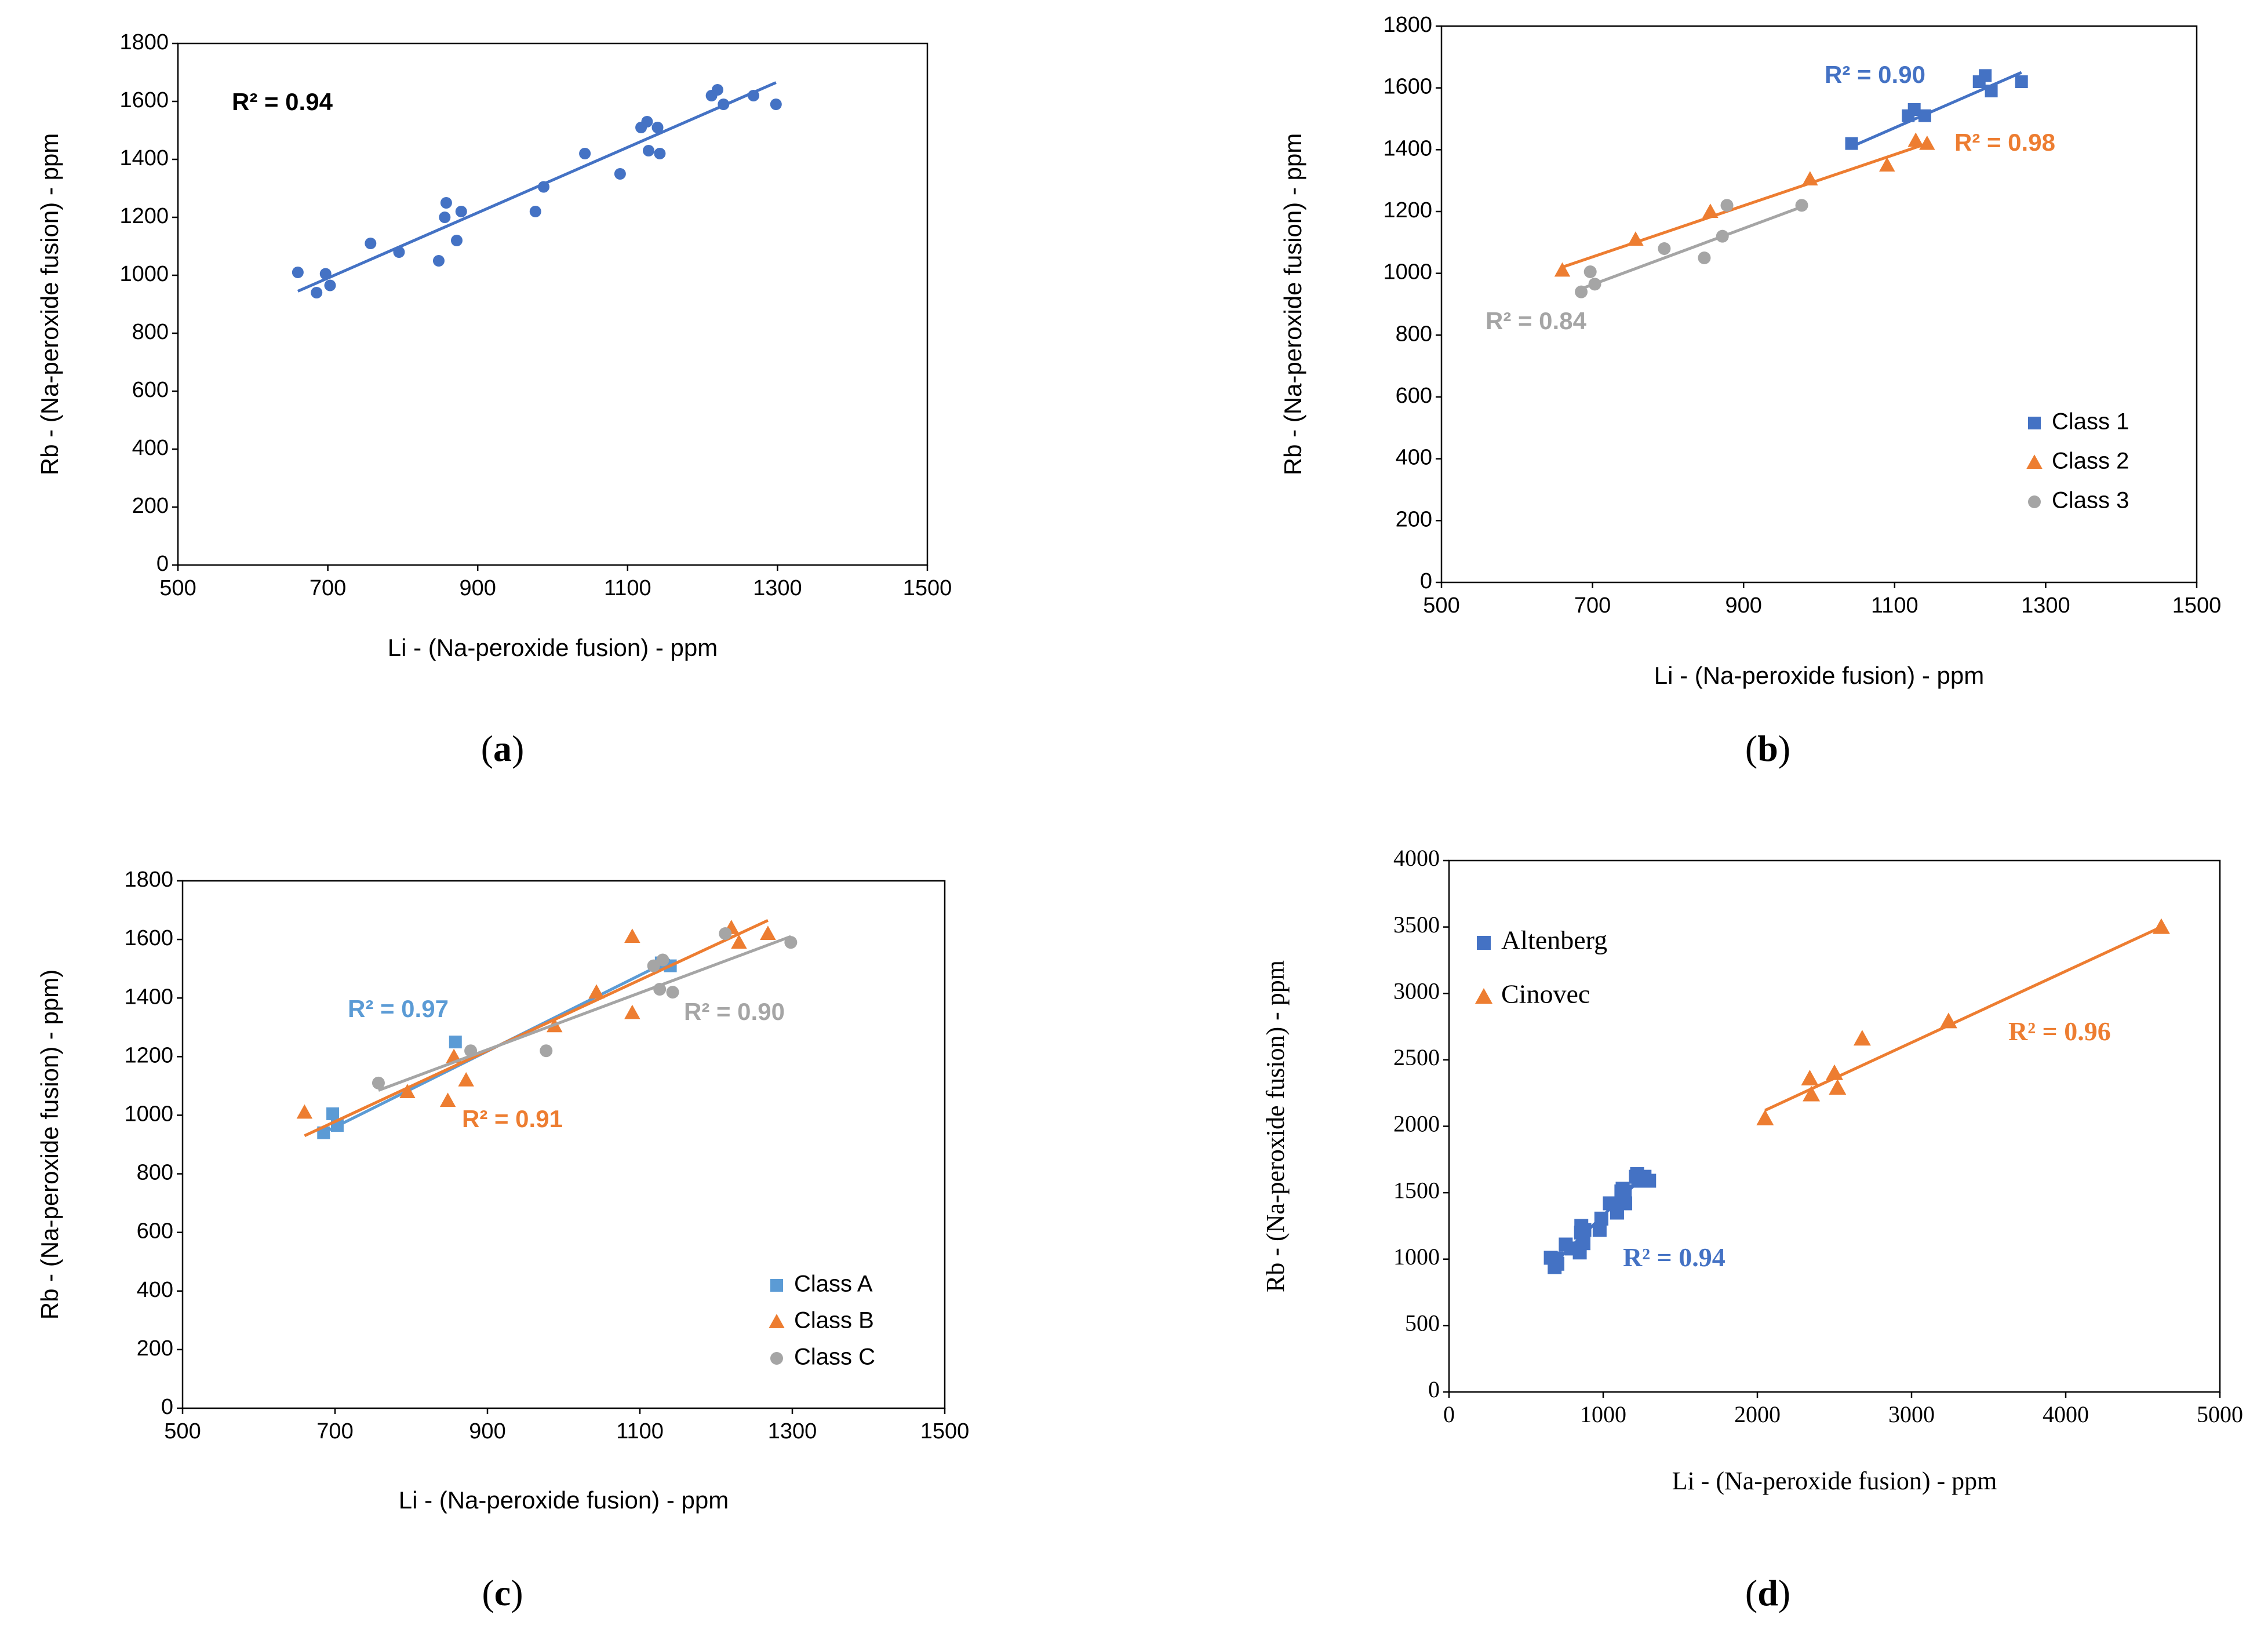 The height and width of the screenshot is (1640, 2268). What do you see at coordinates (1416, 925) in the screenshot?
I see `y-tick-label: 3500` at bounding box center [1416, 925].